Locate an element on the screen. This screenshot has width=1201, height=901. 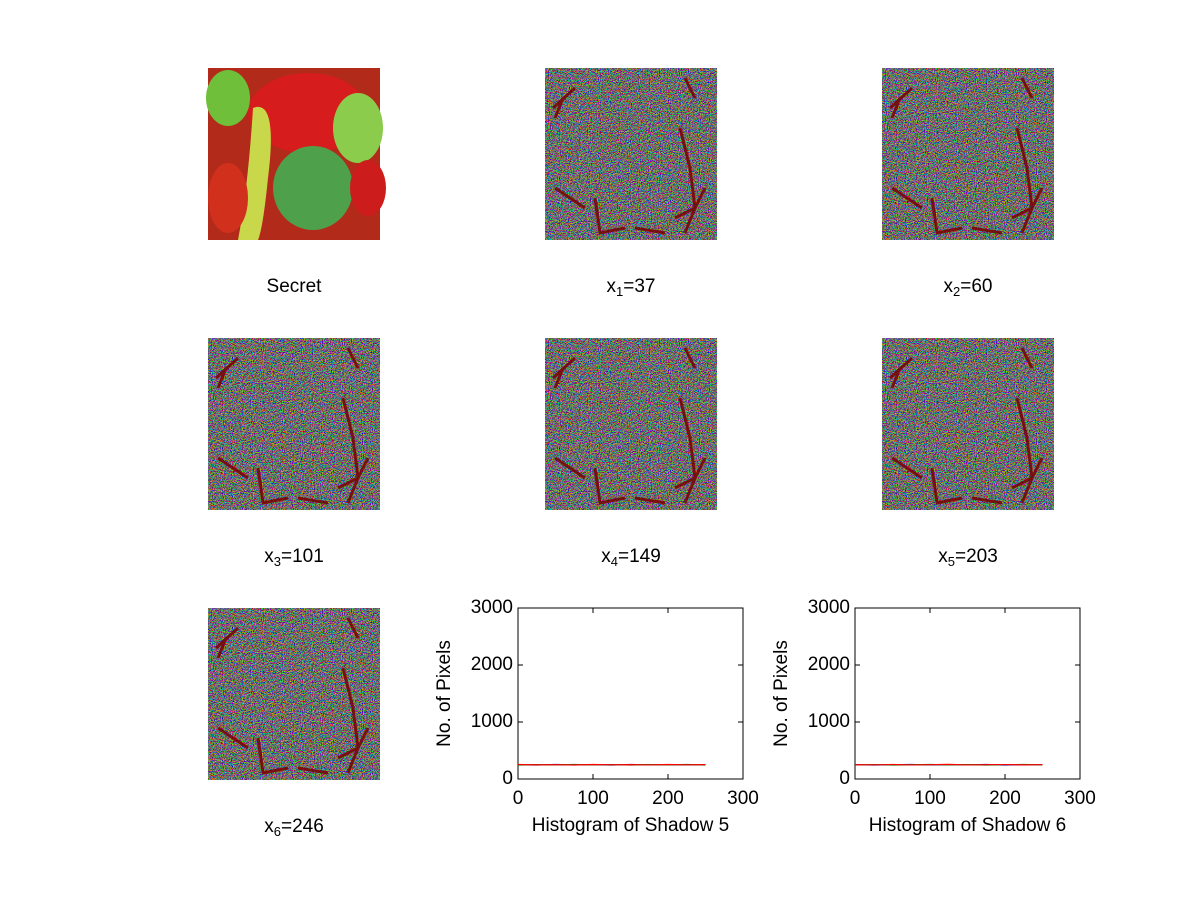
secret-image is located at coordinates (296, 154).